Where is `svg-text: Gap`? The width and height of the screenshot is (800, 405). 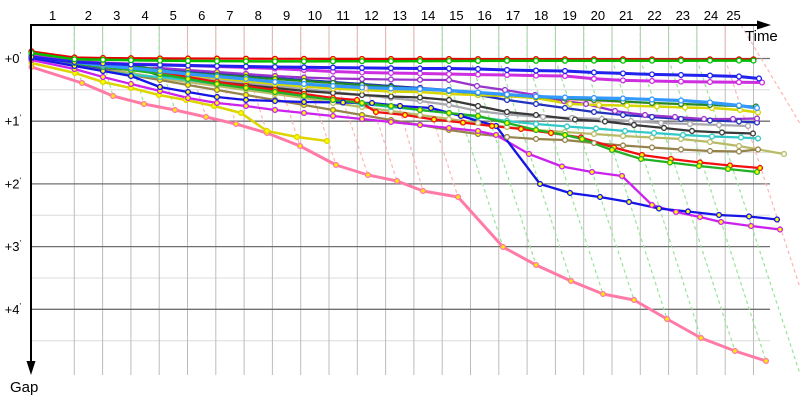 svg-text: Gap is located at coordinates (24, 387).